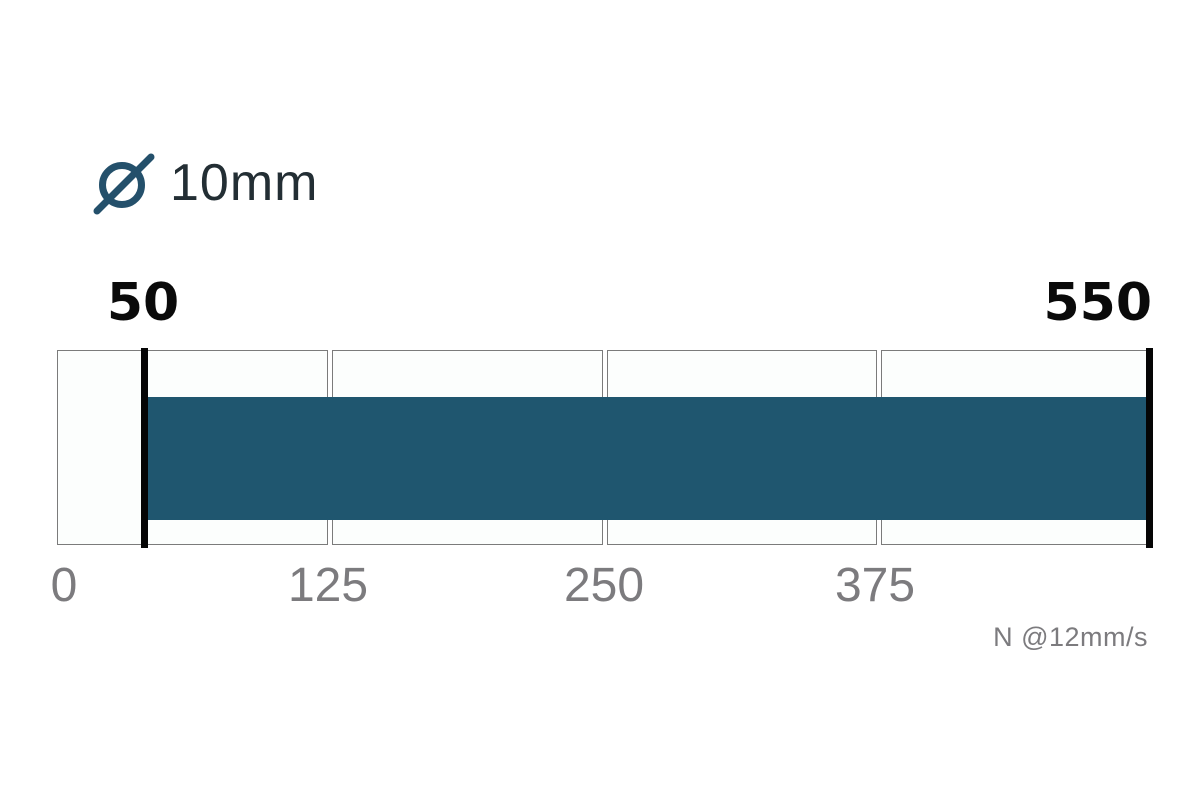  I want to click on range-bar, so click(647, 458).